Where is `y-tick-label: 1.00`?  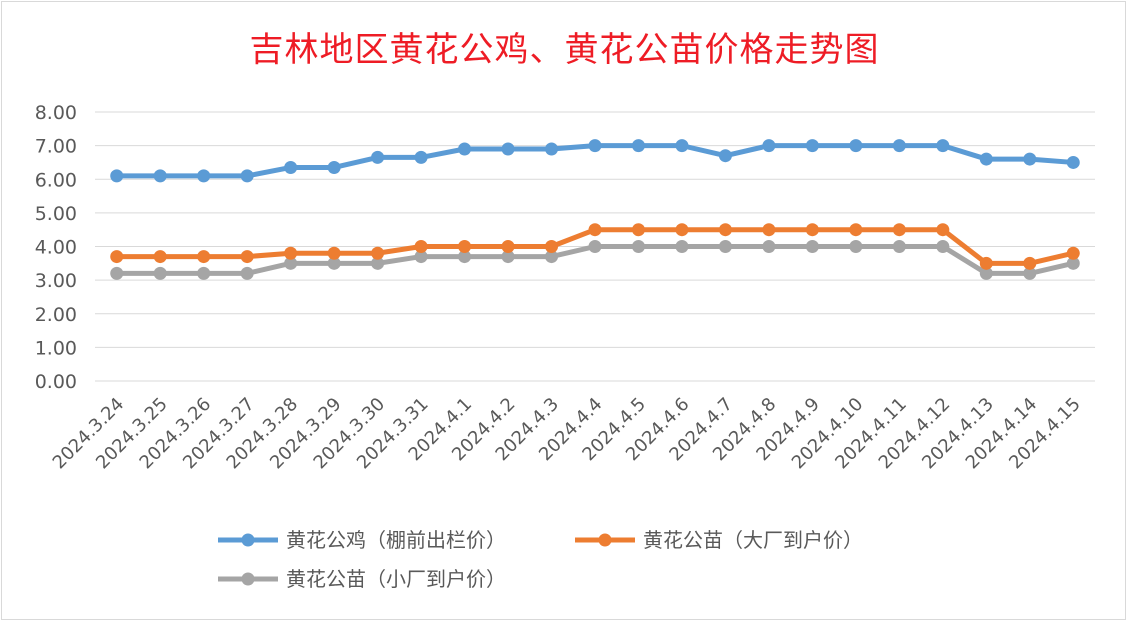
y-tick-label: 1.00 is located at coordinates (56, 348).